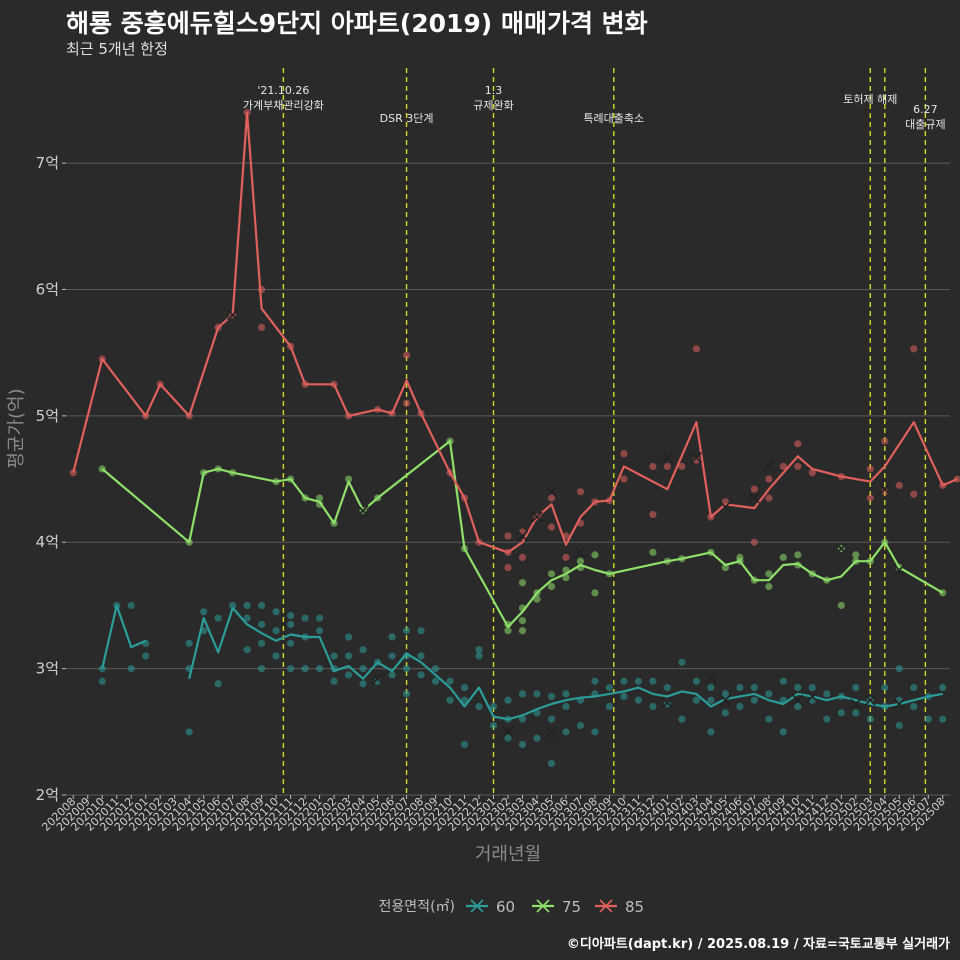 The height and width of the screenshot is (960, 960). Describe the element at coordinates (417, 907) in the screenshot. I see `legend-title: 전용면적(㎡)` at that location.